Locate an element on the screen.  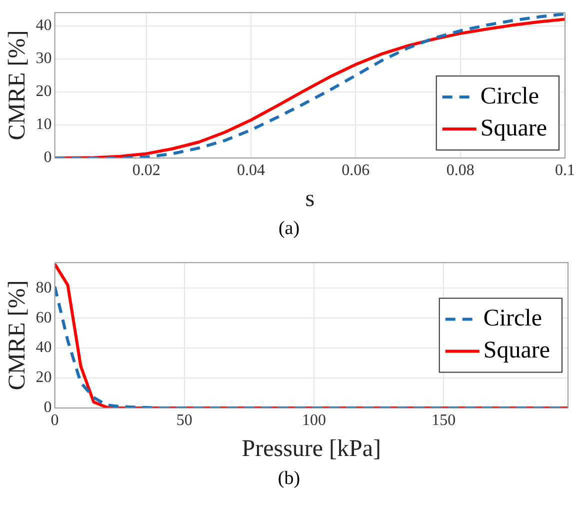
y-tick-label: 30 is located at coordinates (44, 59).